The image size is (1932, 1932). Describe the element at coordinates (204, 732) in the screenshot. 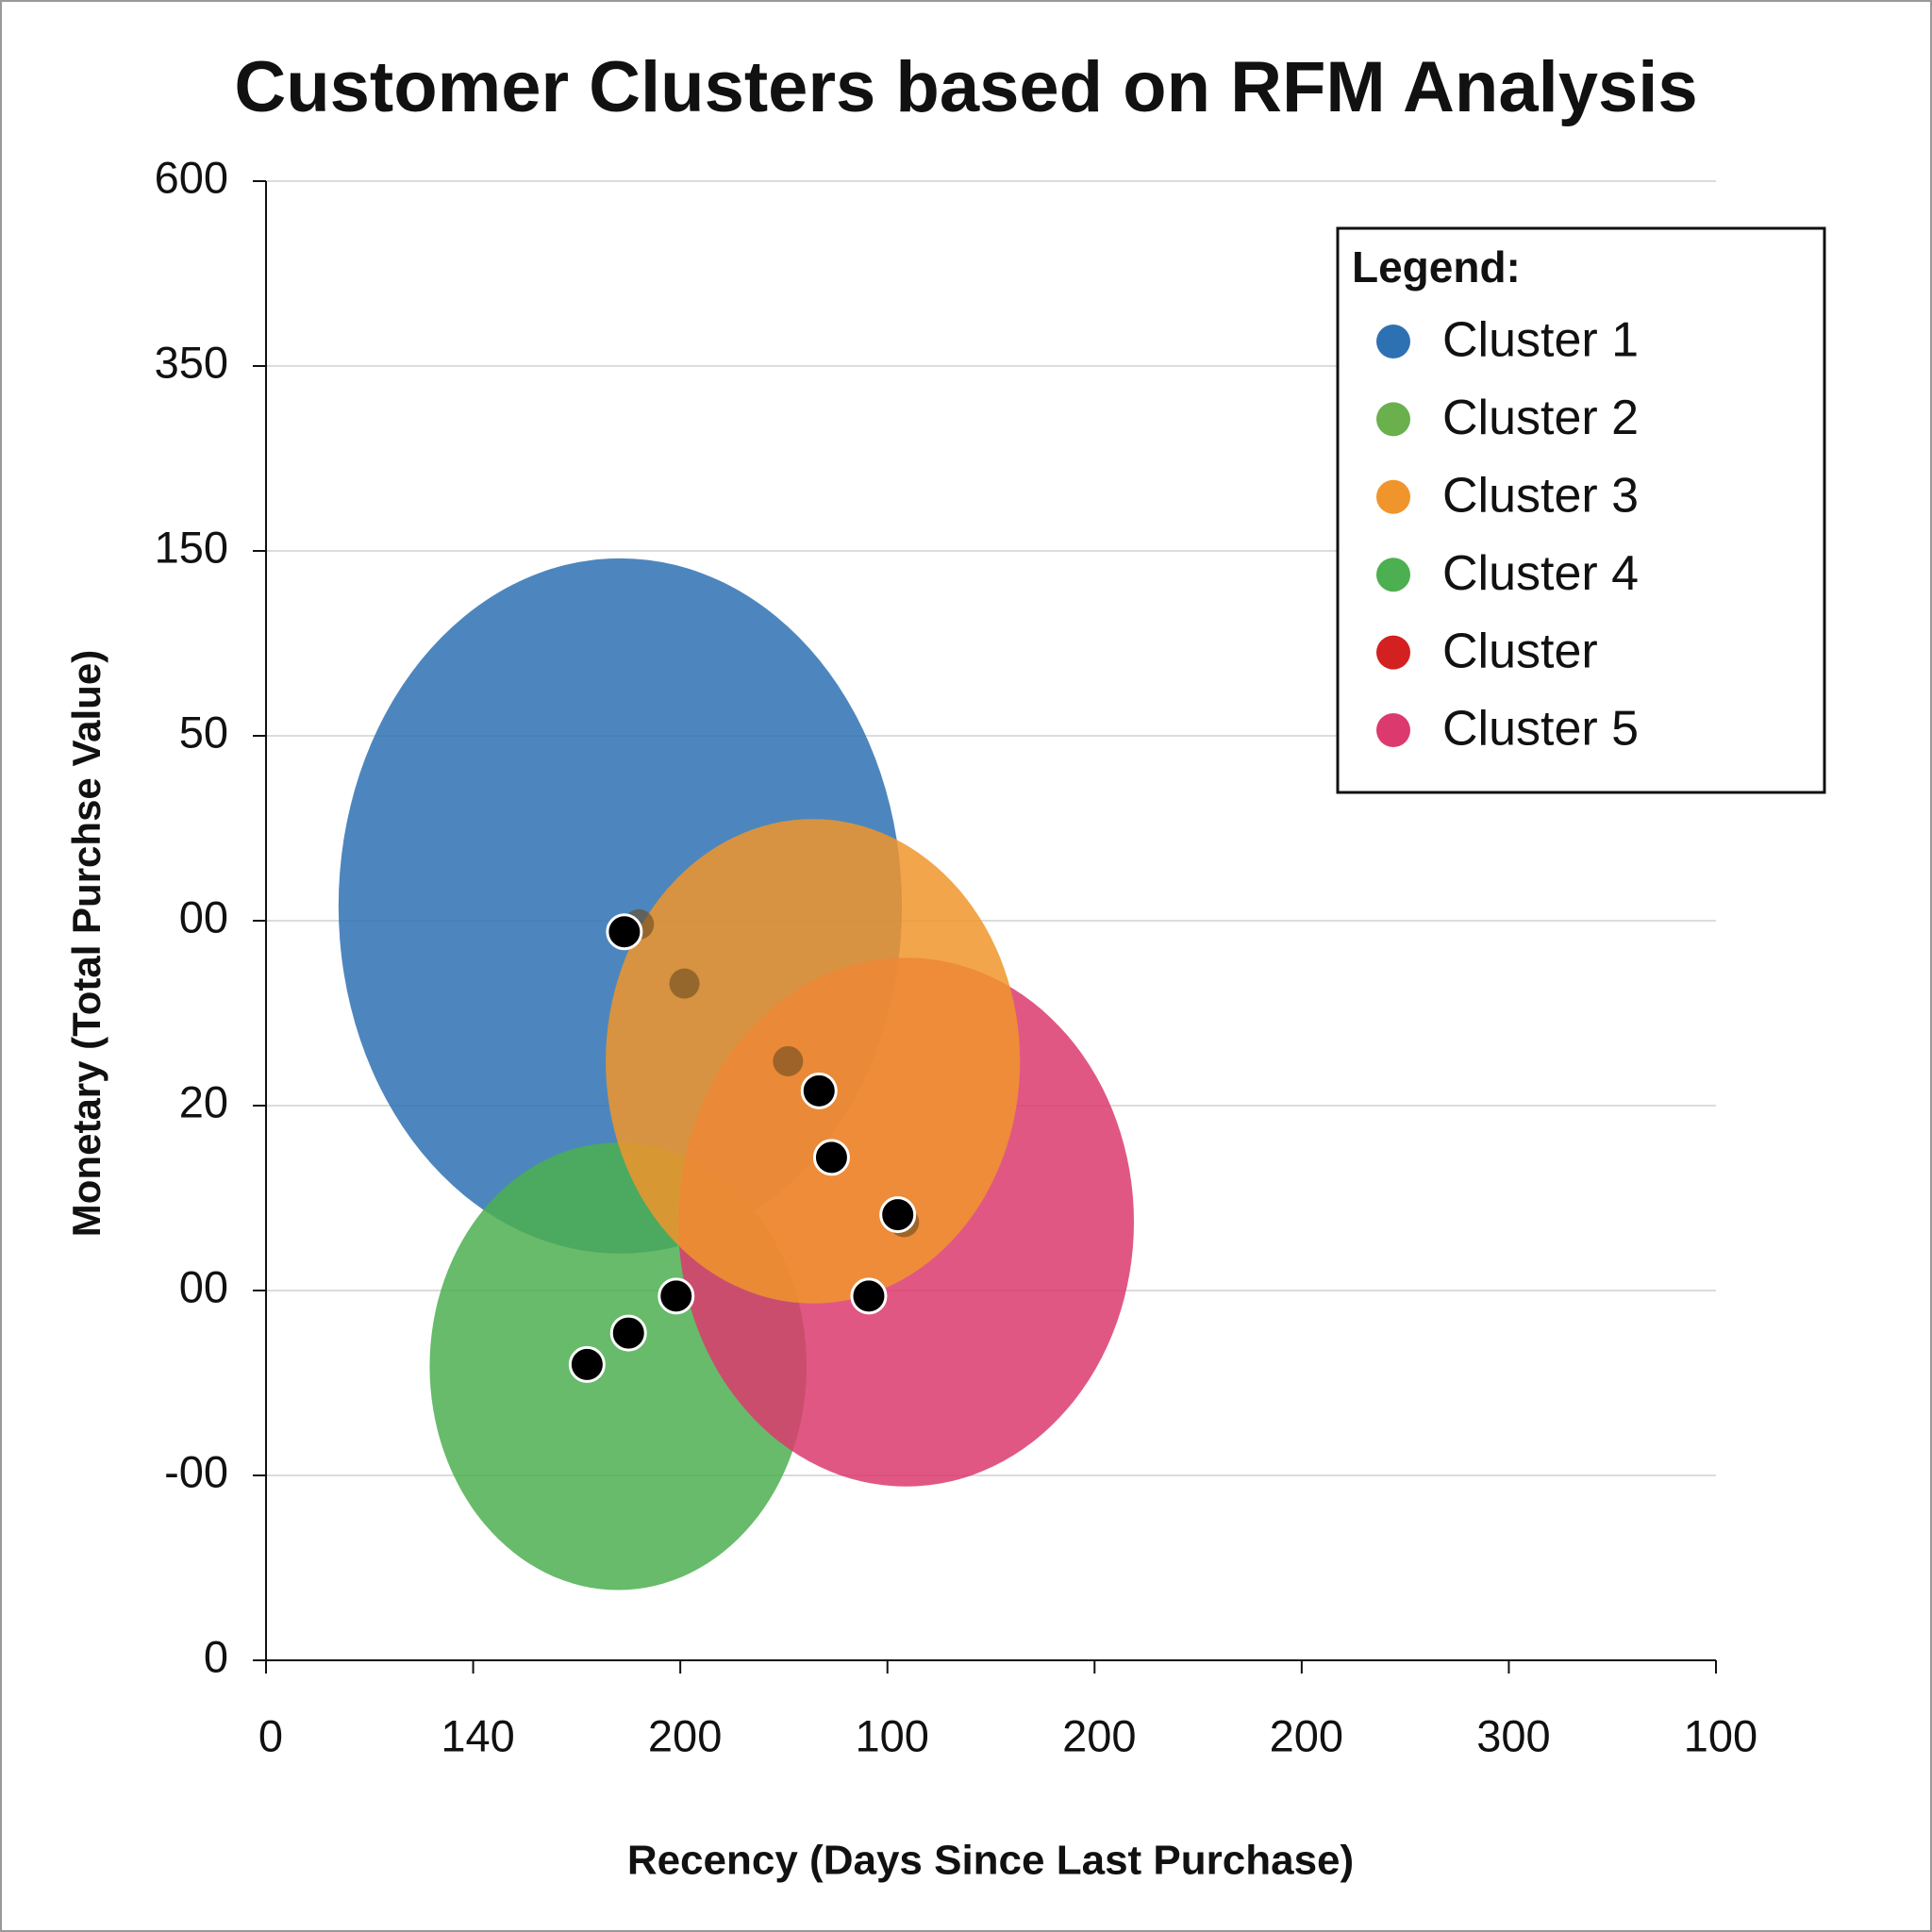

I see `y-tick-label: 50` at that location.